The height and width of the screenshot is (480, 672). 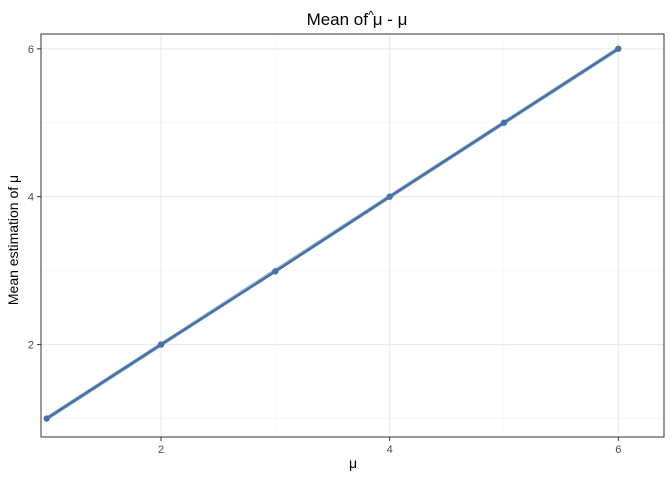 I want to click on x-axis: 2 4 6, so click(x=389, y=446).